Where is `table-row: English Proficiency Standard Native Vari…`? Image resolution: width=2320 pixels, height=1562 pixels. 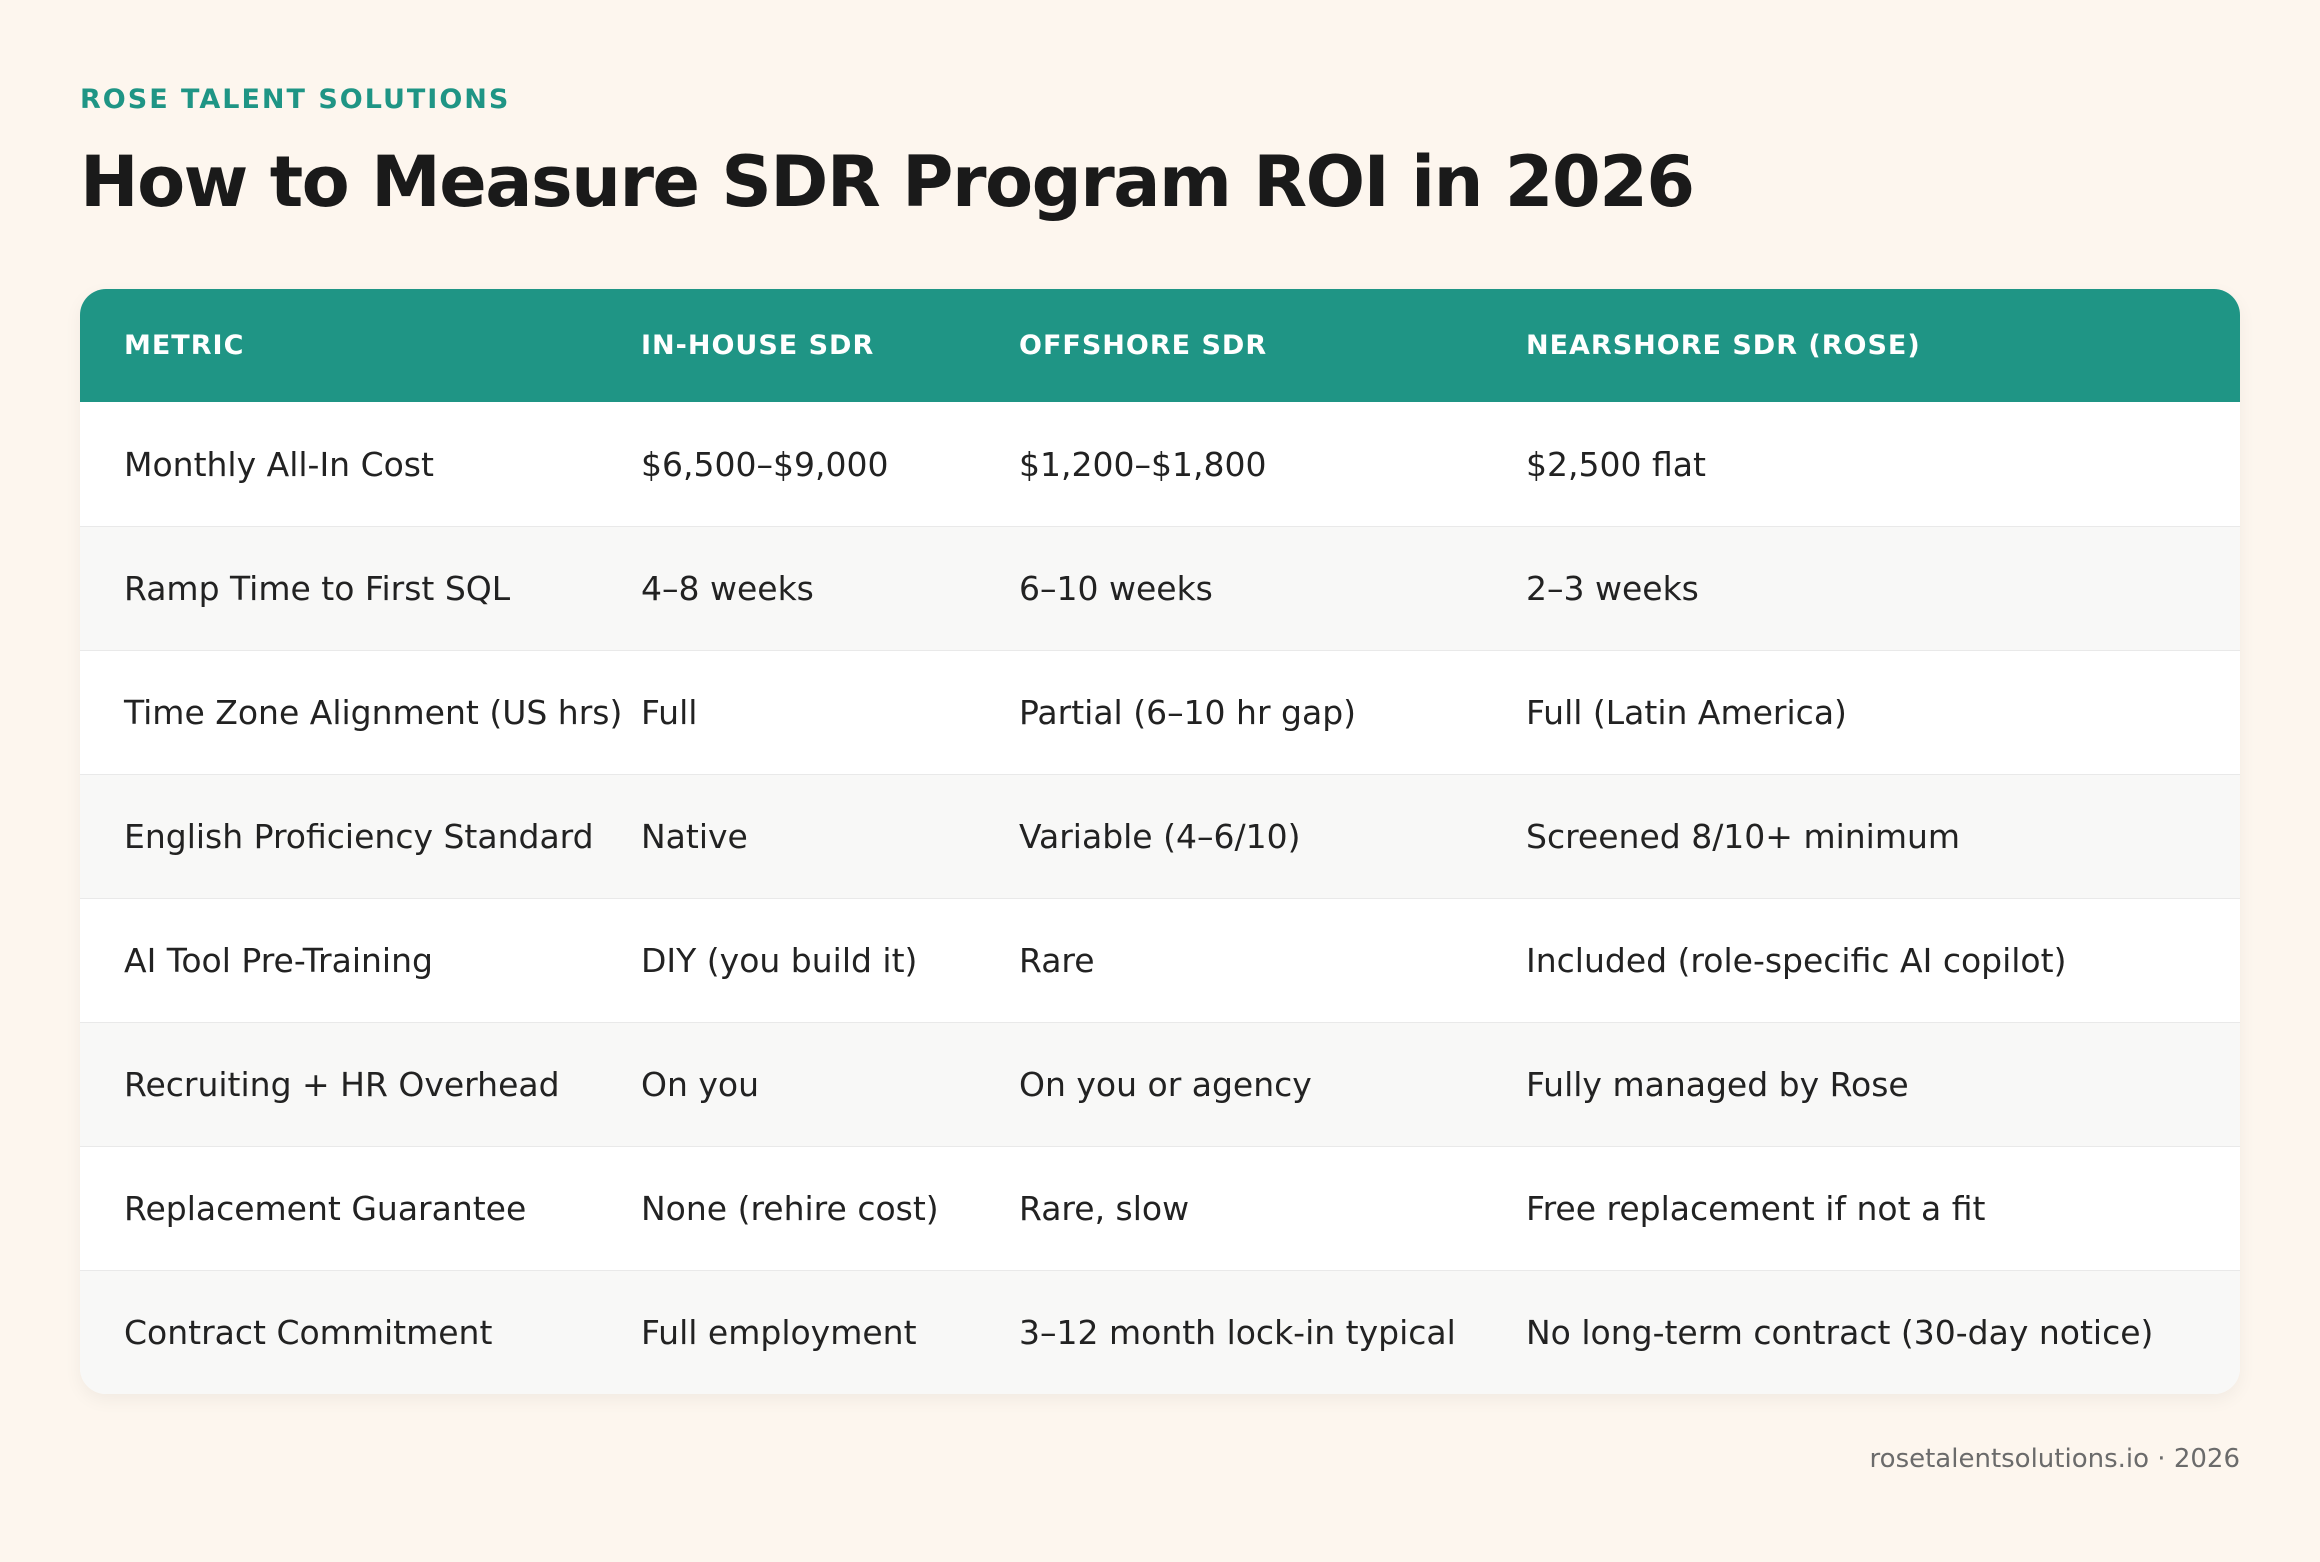 table-row: English Proficiency Standard Native Vari… is located at coordinates (1160, 836).